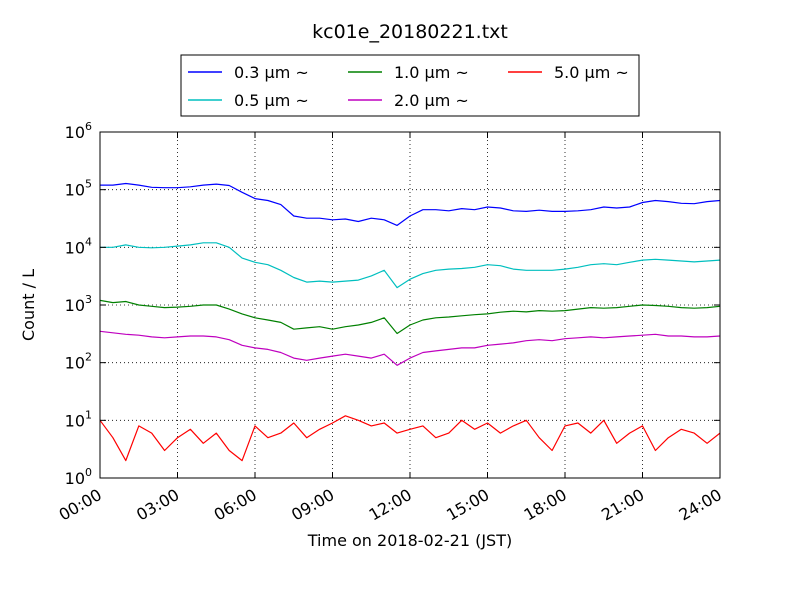 The width and height of the screenshot is (800, 600). Describe the element at coordinates (78, 362) in the screenshot. I see `y-tick-label: 10²` at that location.